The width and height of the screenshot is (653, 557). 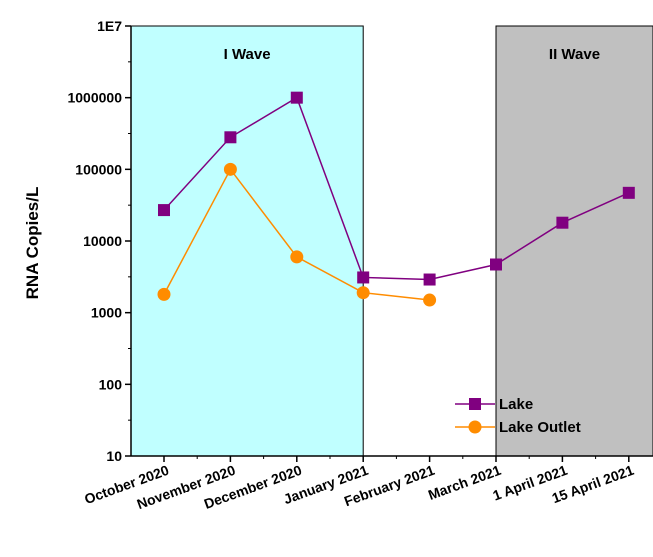 What do you see at coordinates (247, 54) in the screenshot?
I see `region-label-0: I Wave` at bounding box center [247, 54].